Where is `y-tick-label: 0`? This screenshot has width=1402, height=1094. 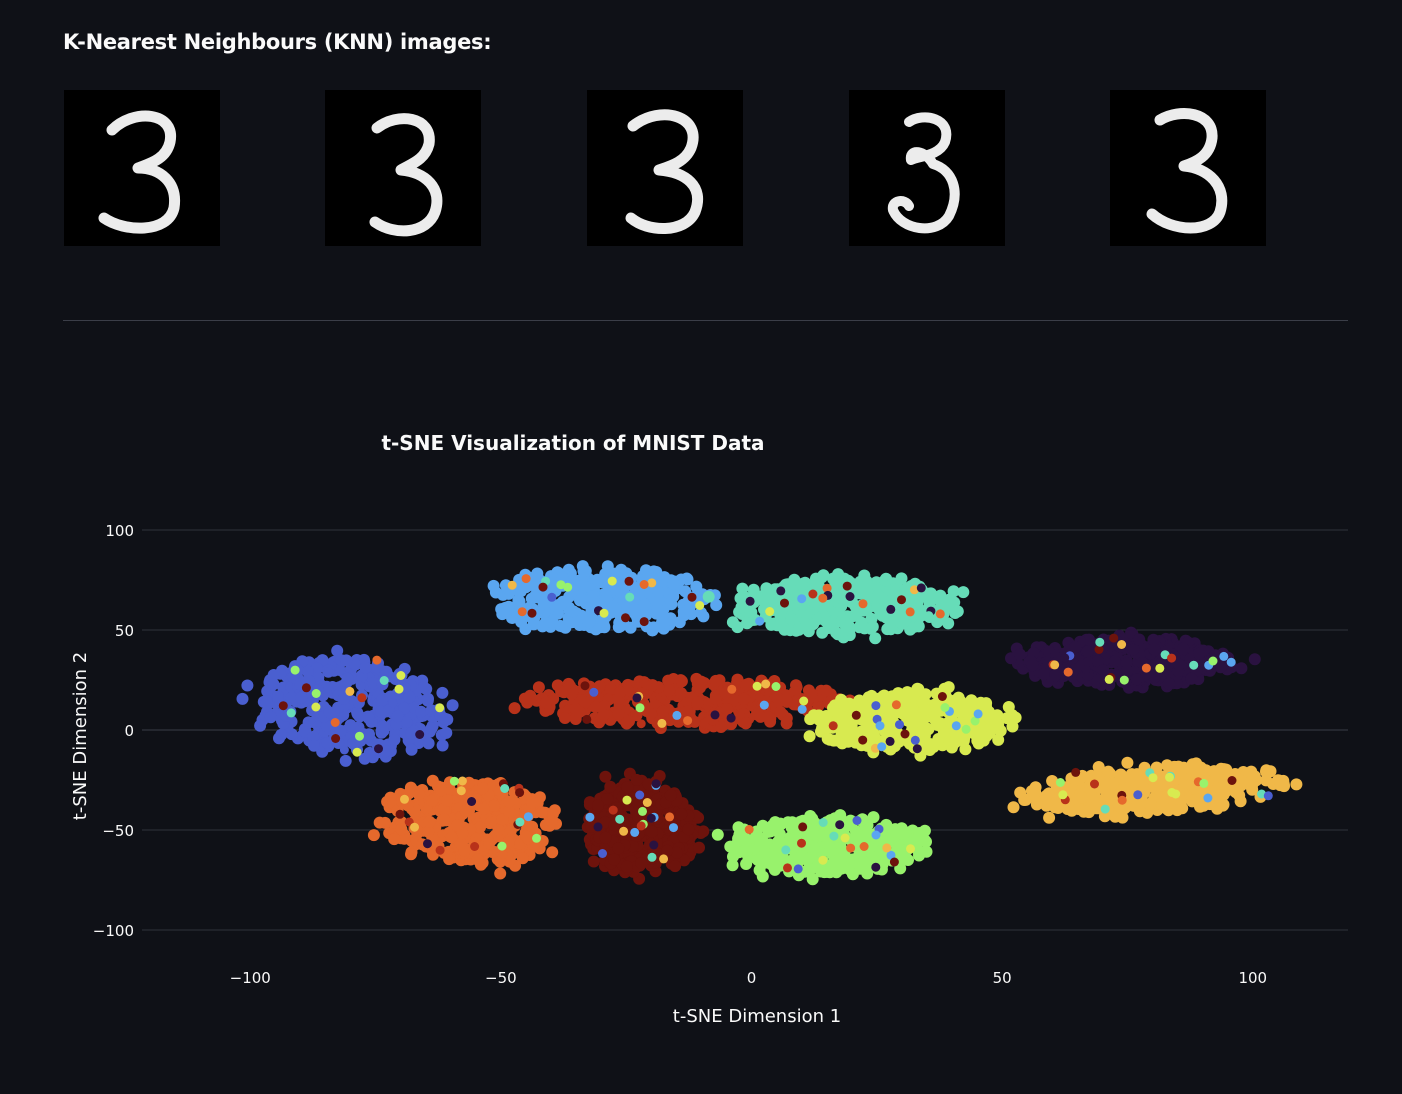 y-tick-label: 0 is located at coordinates (129, 731).